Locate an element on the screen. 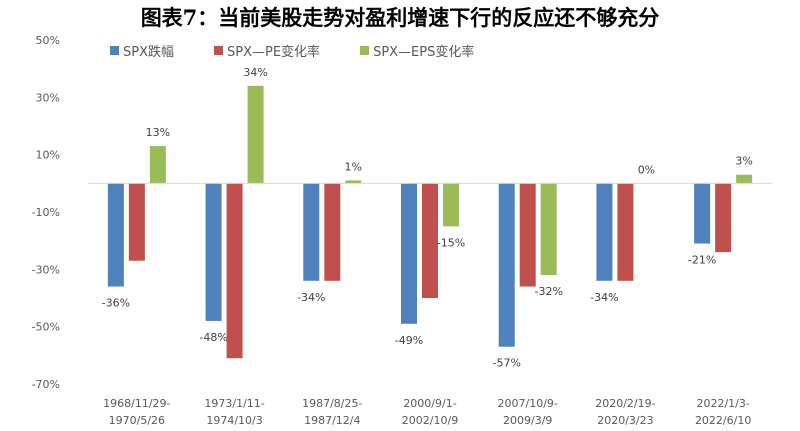 This screenshot has width=800, height=431. legend-item-pe-change: SPX—PE变化率 is located at coordinates (267, 50).